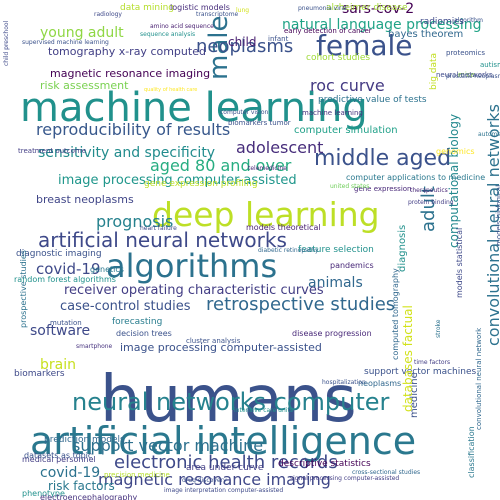  What do you see at coordinates (6, 43) in the screenshot?
I see `word-child-preschool: child preschool` at bounding box center [6, 43].